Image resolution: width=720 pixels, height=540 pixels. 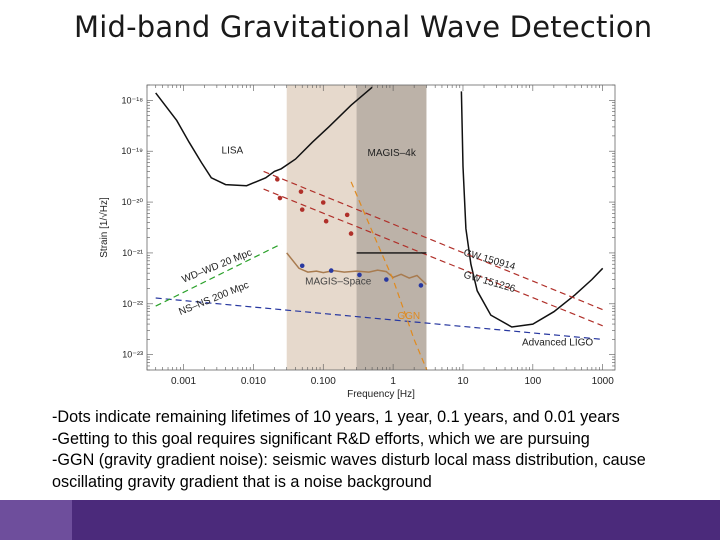 What do you see at coordinates (132, 355) in the screenshot?
I see `y-tick-label: 10⁻²³` at bounding box center [132, 355].